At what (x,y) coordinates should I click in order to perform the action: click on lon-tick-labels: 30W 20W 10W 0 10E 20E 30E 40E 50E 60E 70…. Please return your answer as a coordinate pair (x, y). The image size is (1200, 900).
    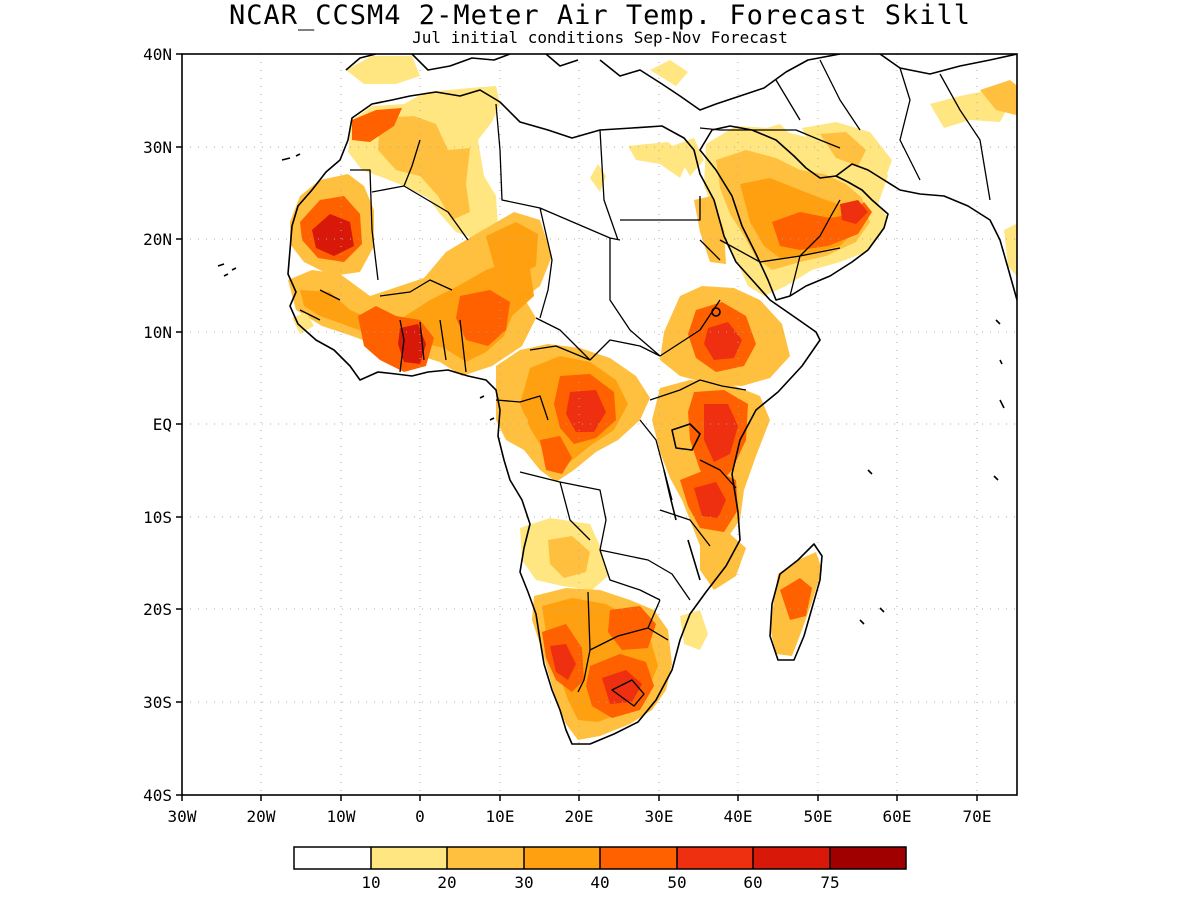
    Looking at the image, I should click on (580, 816).